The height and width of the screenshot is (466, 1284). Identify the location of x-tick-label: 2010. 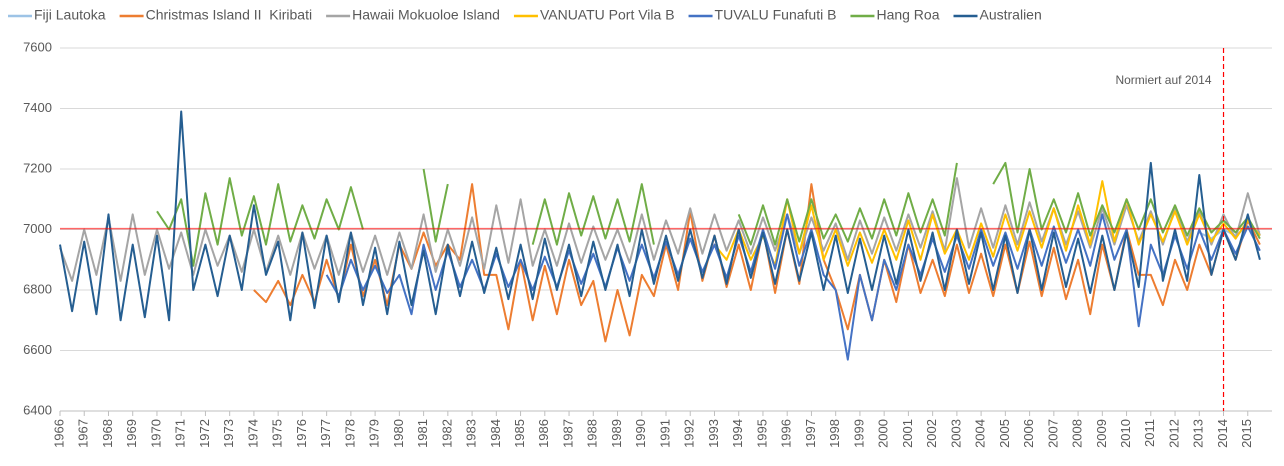
(1125, 433).